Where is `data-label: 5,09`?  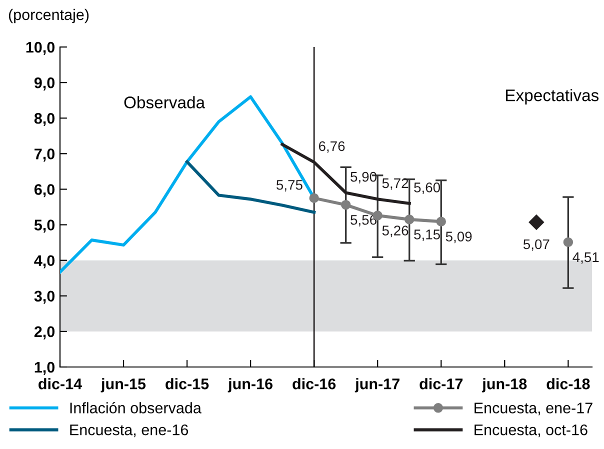
data-label: 5,09 is located at coordinates (459, 238).